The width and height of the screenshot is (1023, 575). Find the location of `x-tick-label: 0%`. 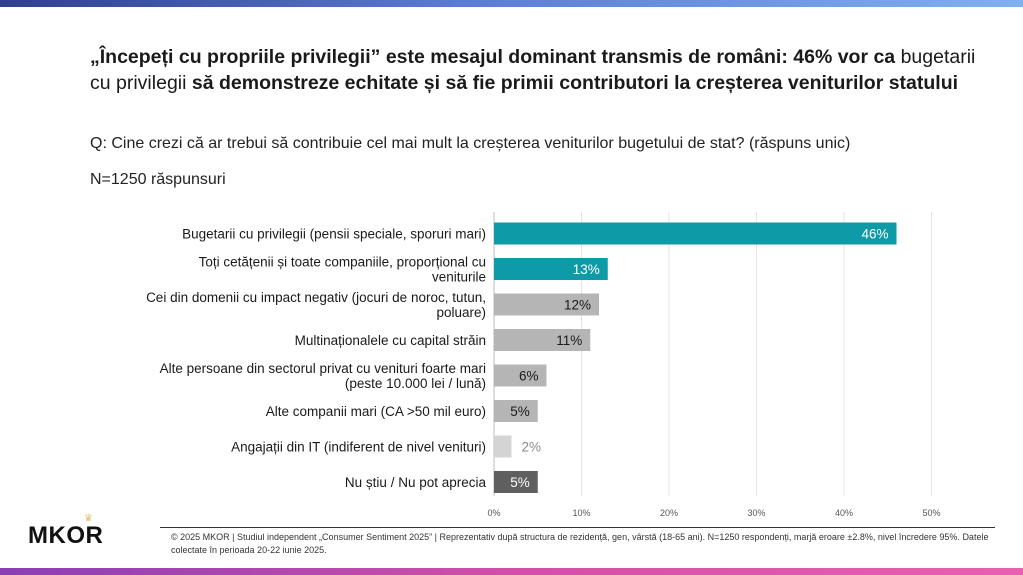

x-tick-label: 0% is located at coordinates (493, 513).